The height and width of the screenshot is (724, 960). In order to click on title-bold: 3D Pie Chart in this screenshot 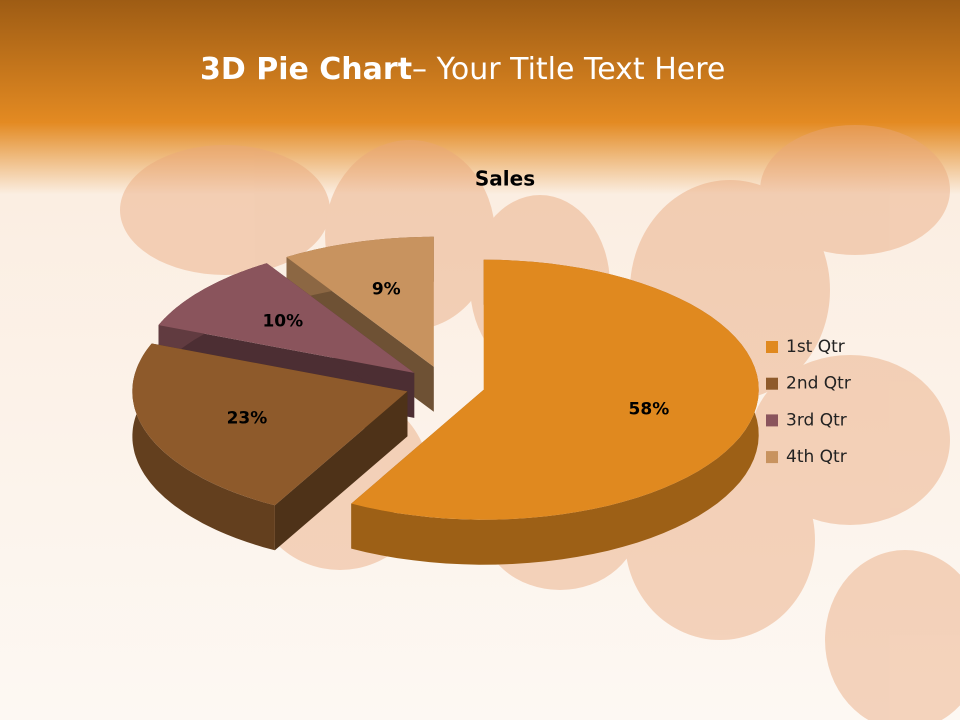, I will do `click(306, 69)`.